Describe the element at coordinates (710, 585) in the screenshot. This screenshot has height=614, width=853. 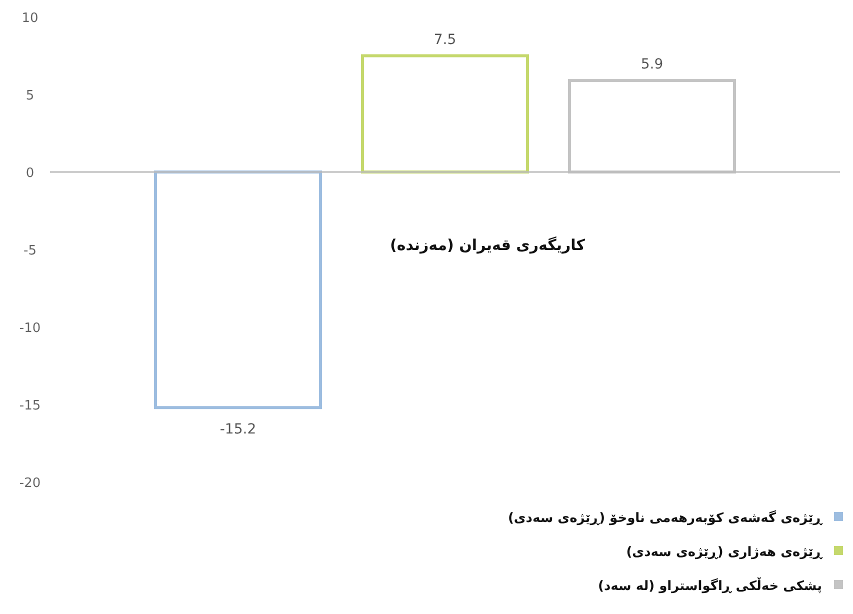
I see `legend-label: پشکی خەڵکی ڕاگواستراو (لە سەد)` at that location.